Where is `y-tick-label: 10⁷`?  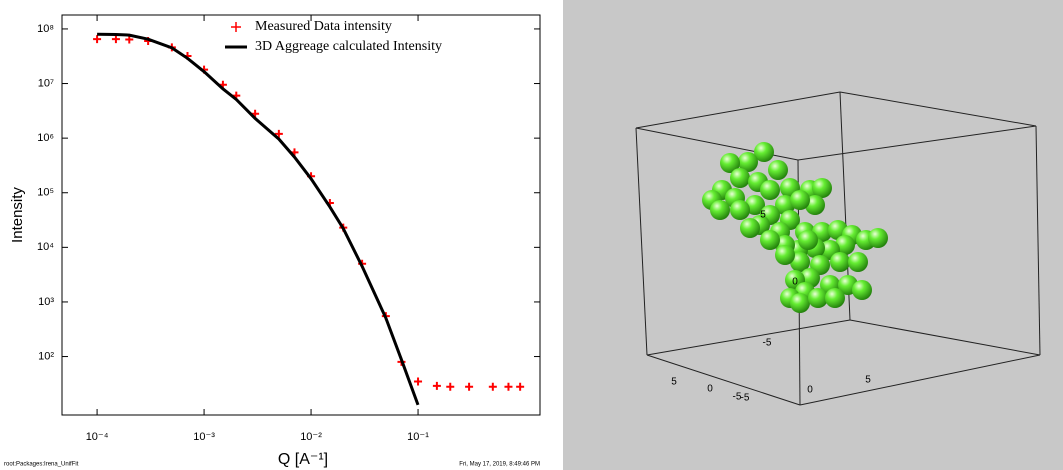
y-tick-label: 10⁷ is located at coordinates (46, 83).